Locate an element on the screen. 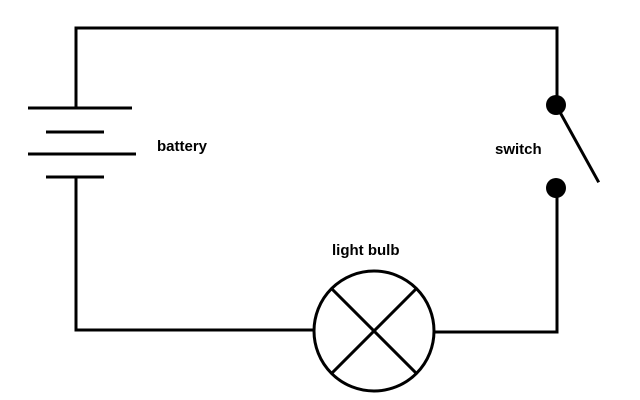  switch-symbol is located at coordinates (573, 146).